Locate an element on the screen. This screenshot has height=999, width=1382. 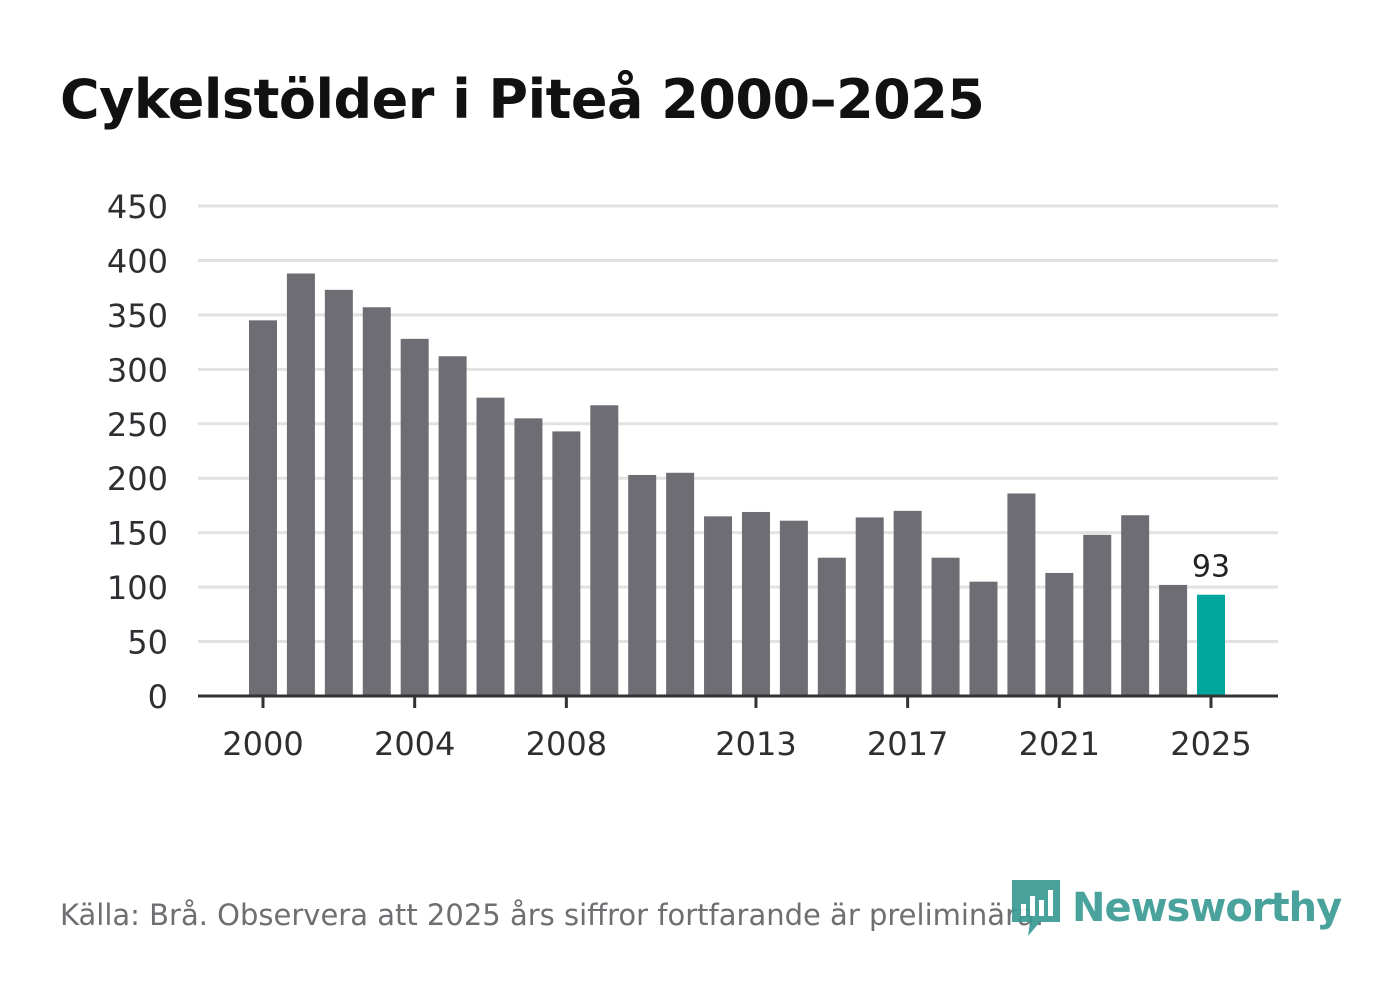
y-tick-label-150: 150 is located at coordinates (137, 534).